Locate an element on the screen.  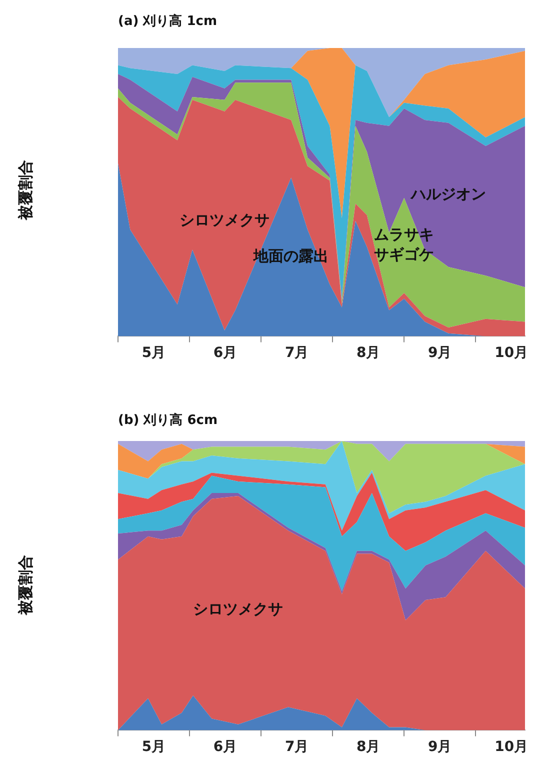
chart-title: (b) 刈り高 6cm is located at coordinates (168, 420).